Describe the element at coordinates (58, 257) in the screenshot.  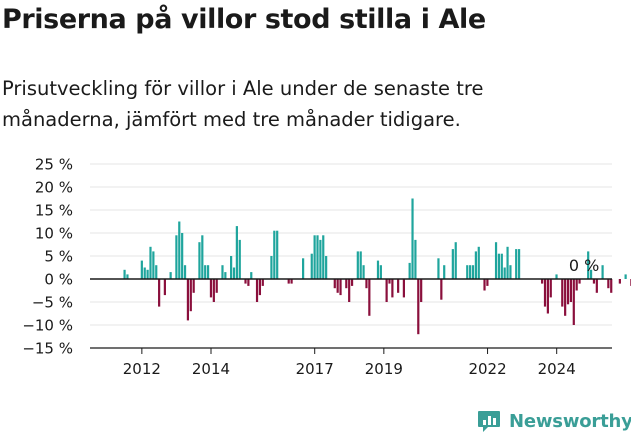
I see `y-tick-label: 5 %` at that location.